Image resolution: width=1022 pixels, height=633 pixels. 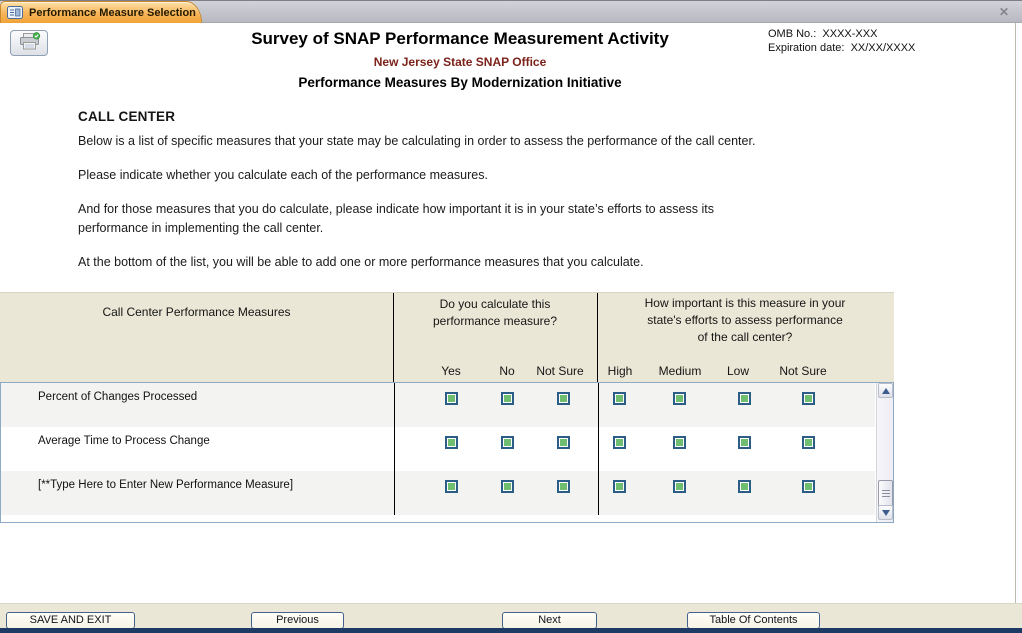 I want to click on scroll-up-button, so click(x=885, y=390).